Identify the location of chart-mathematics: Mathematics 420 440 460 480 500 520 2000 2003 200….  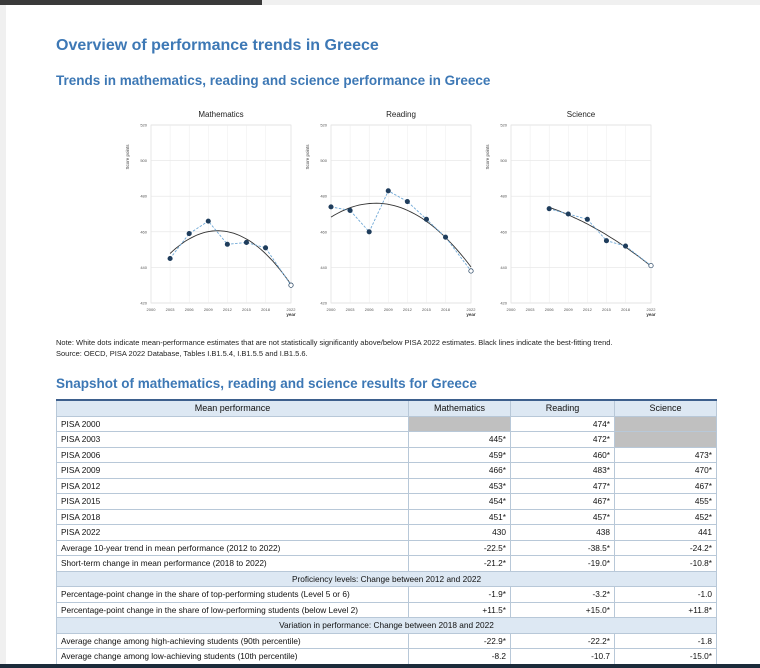
(210, 213).